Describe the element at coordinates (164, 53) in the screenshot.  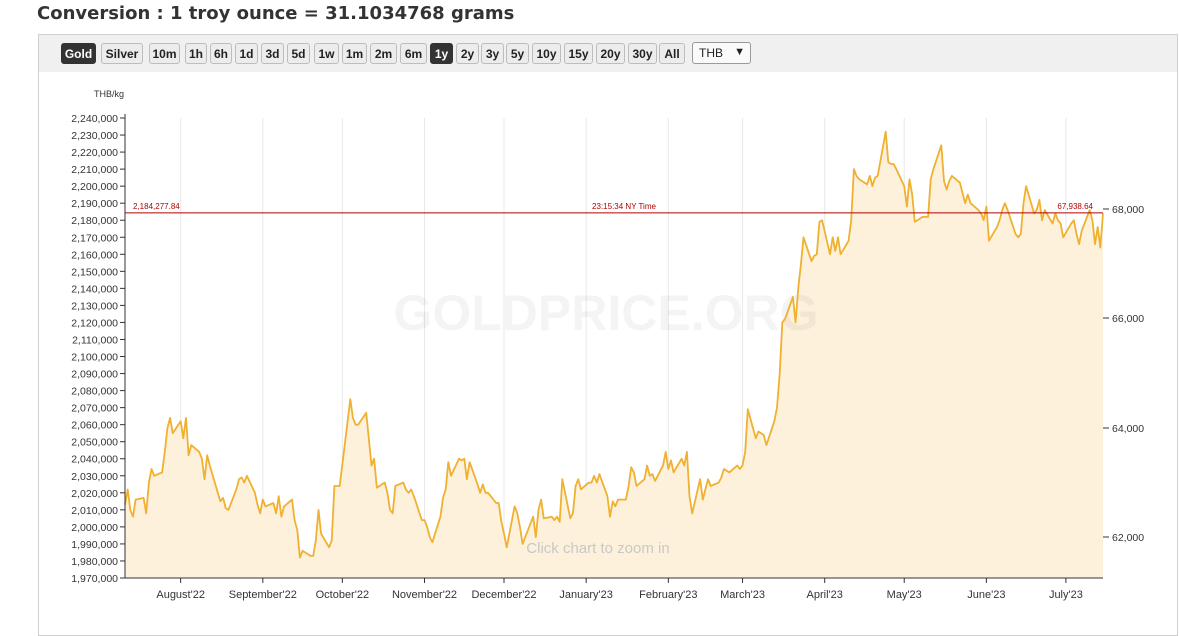
I see `range-button-10m: 10m` at that location.